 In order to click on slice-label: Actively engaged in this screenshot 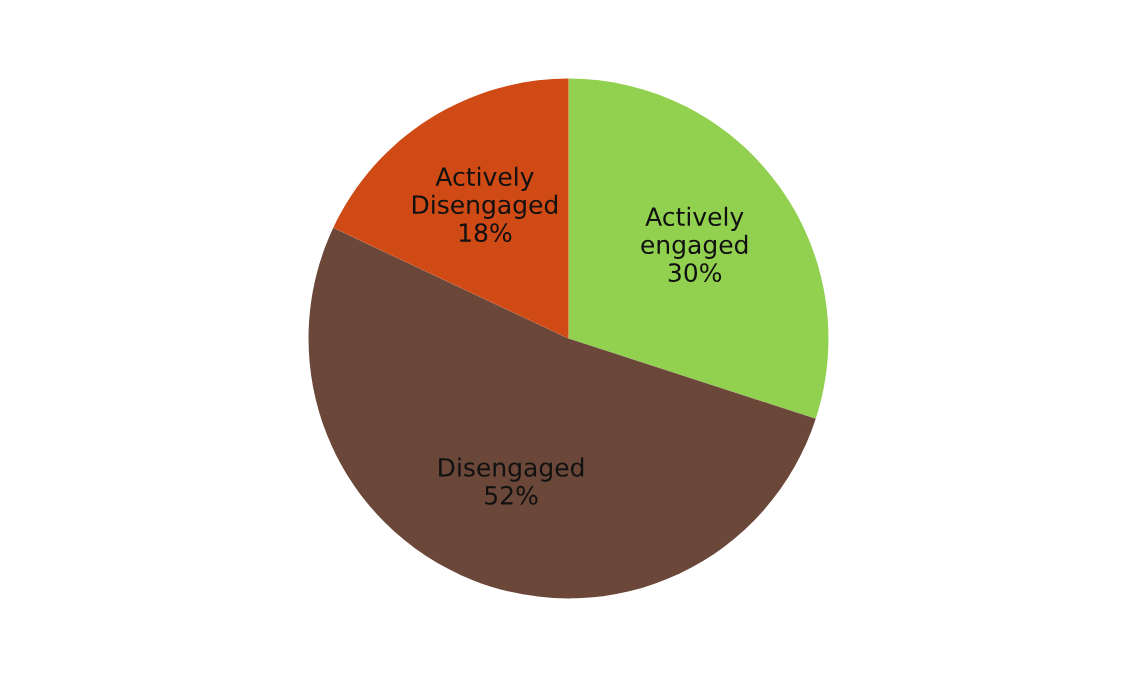, I will do `click(694, 232)`.